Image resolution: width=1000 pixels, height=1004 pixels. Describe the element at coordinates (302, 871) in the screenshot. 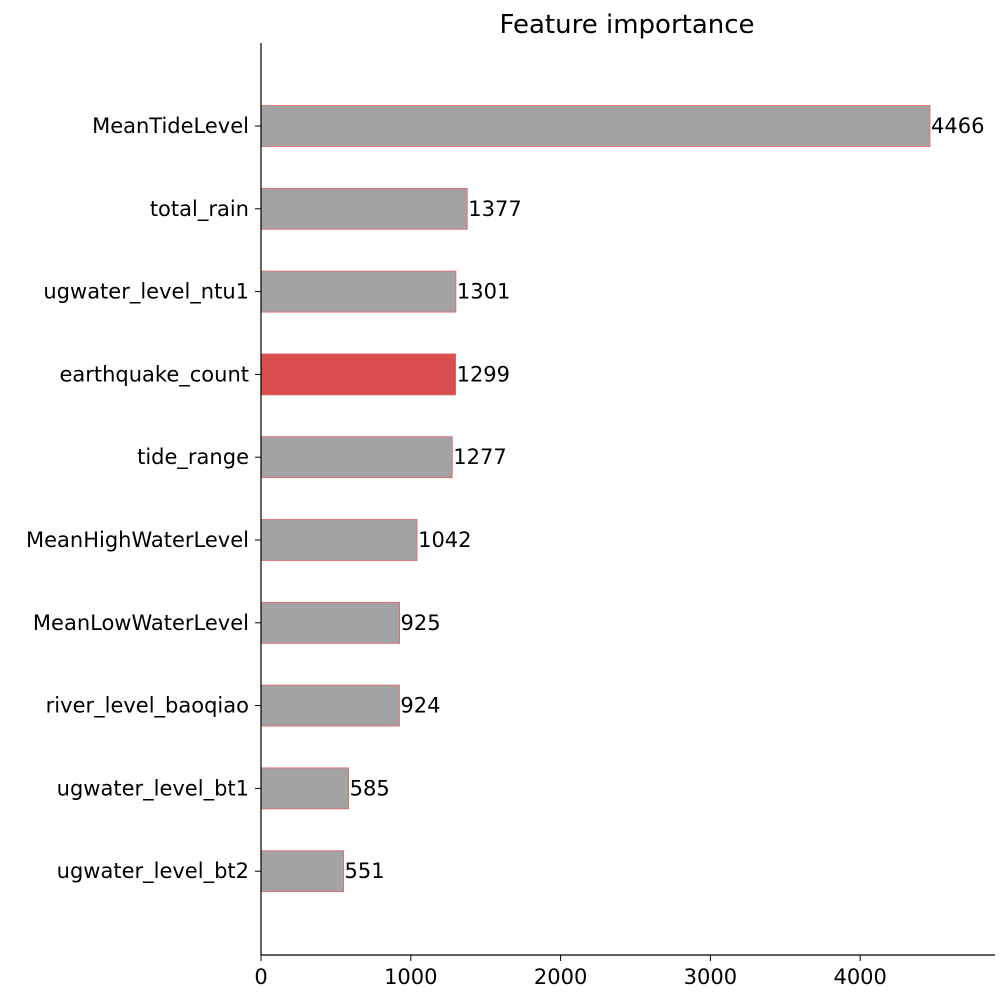

I see `bar-ugwater_level_bt2` at that location.